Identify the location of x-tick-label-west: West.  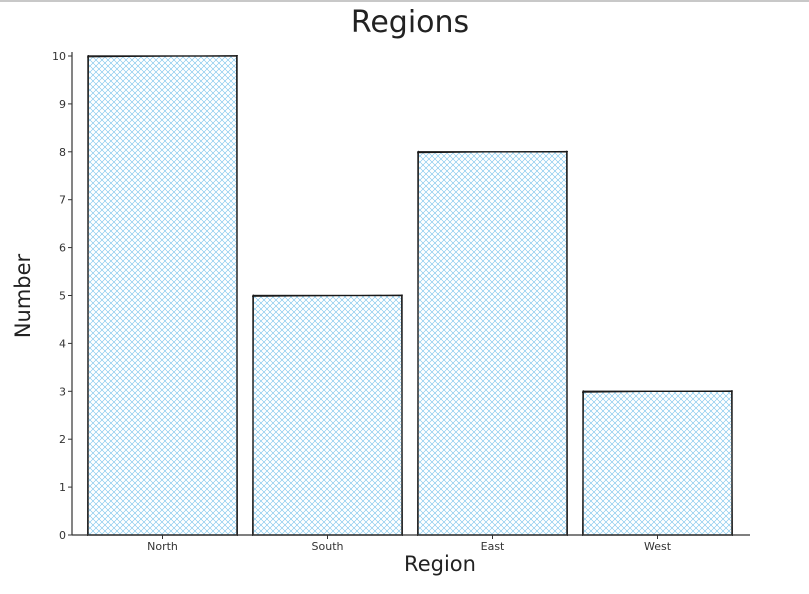
(658, 546).